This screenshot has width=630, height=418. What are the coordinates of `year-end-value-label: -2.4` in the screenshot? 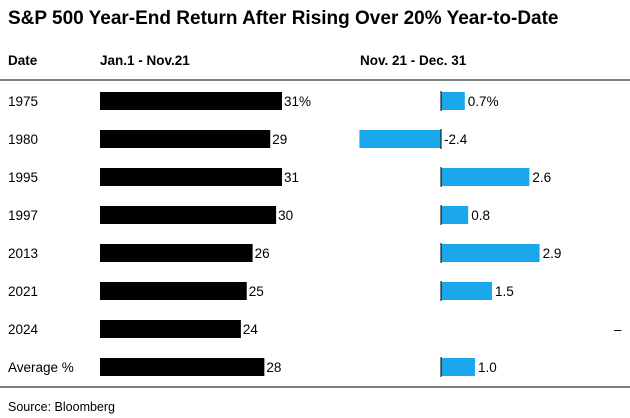 It's located at (456, 139).